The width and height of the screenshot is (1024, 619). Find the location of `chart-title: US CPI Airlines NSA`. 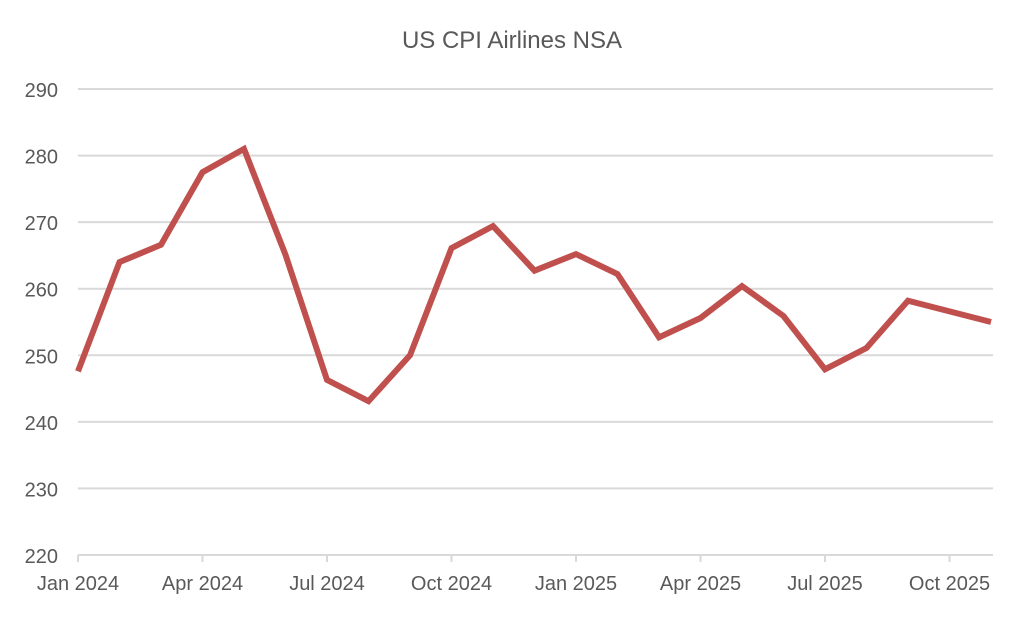

chart-title: US CPI Airlines NSA is located at coordinates (512, 40).